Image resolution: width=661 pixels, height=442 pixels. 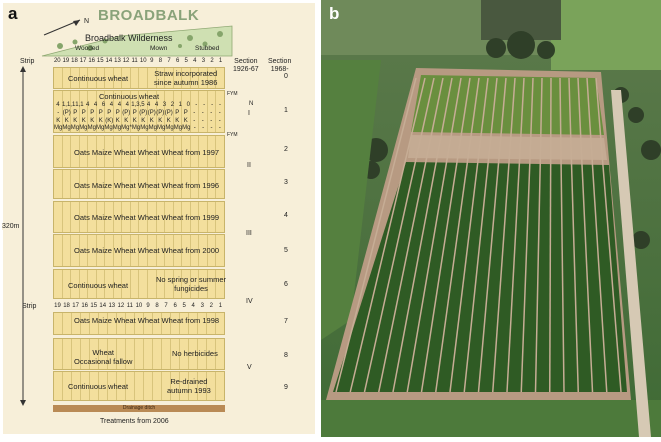 What do you see at coordinates (100, 113) in the screenshot?
I see `p-value-5: P` at bounding box center [100, 113].